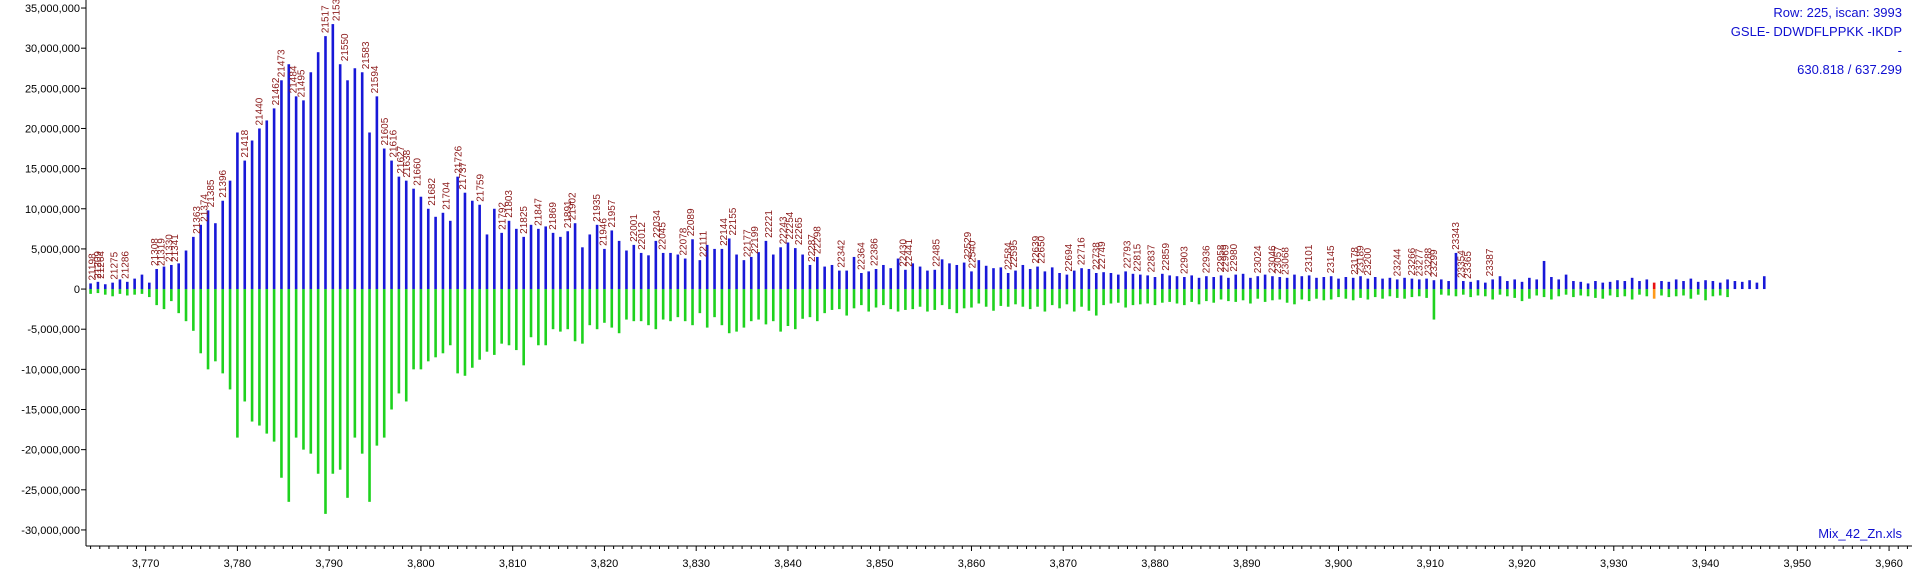 The height and width of the screenshot is (576, 1912). Describe the element at coordinates (572, 206) in the screenshot. I see `peak-label: 21902` at that location.